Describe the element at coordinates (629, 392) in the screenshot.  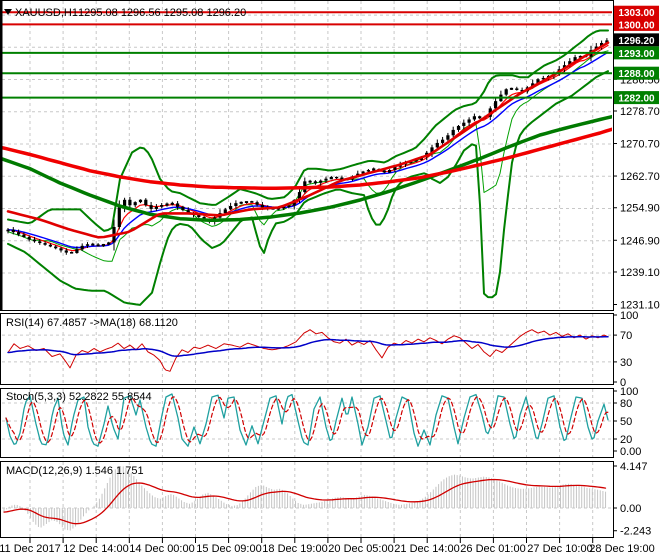
I see `stoch-axis-label: 100` at that location.